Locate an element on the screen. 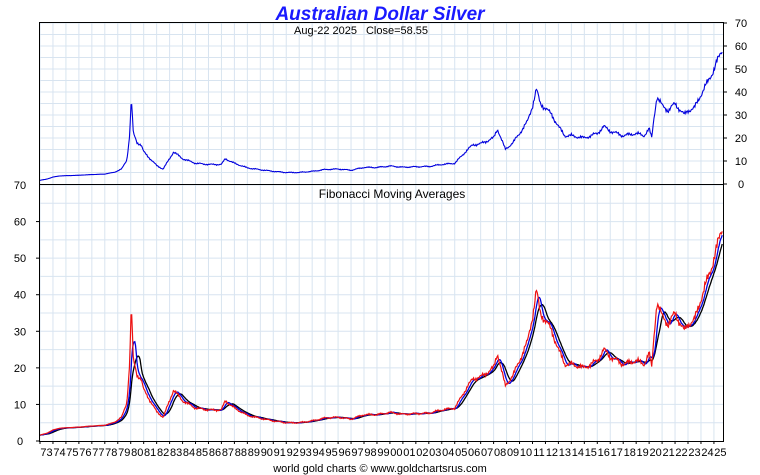 The image size is (760, 475). x-tick-label: 03 is located at coordinates (435, 453).